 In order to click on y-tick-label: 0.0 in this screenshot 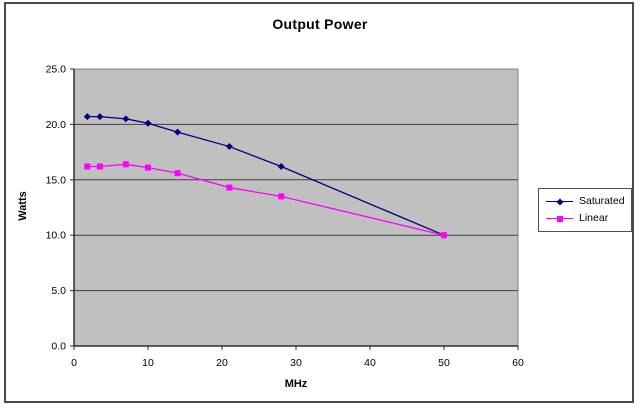, I will do `click(58, 347)`.